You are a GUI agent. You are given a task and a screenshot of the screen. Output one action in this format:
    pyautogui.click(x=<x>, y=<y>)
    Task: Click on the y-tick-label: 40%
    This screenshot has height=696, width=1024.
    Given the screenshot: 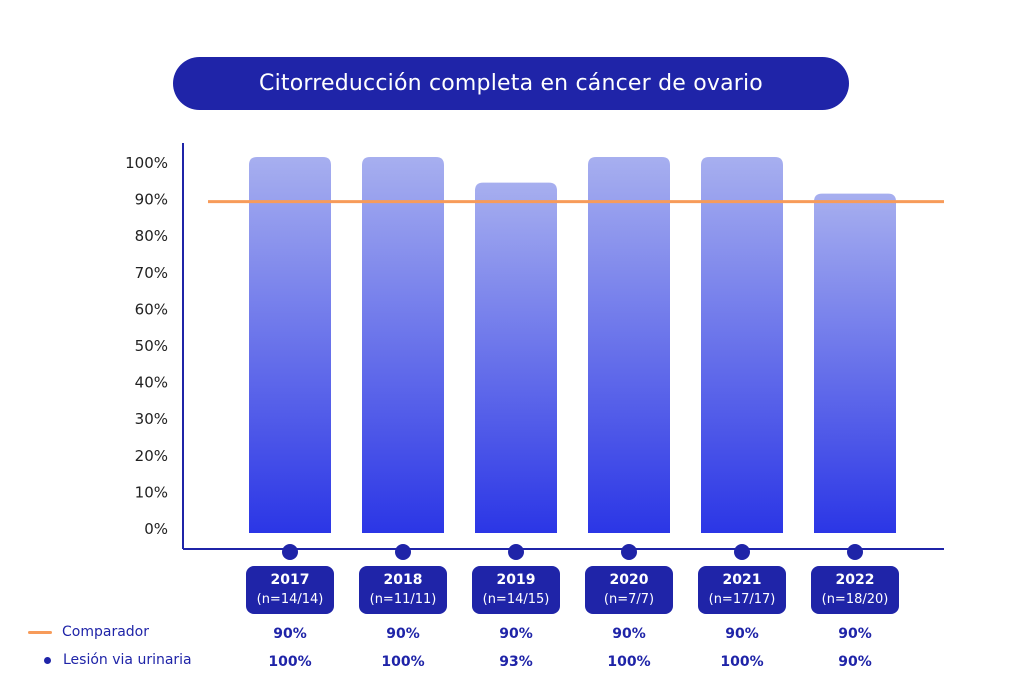 What is the action you would take?
    pyautogui.click(x=151, y=383)
    